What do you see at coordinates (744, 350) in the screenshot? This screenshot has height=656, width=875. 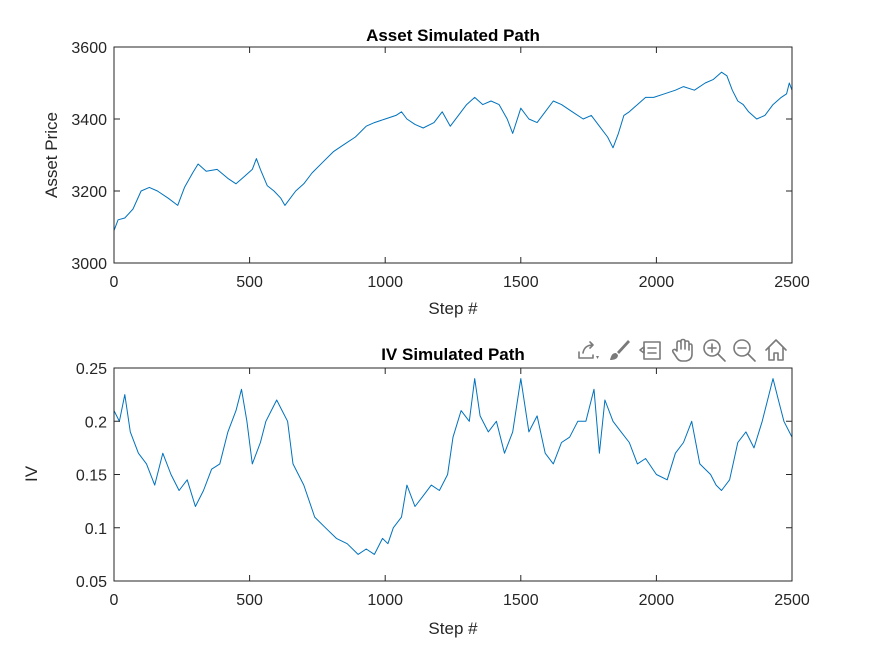 I see `zoom-out-icon` at bounding box center [744, 350].